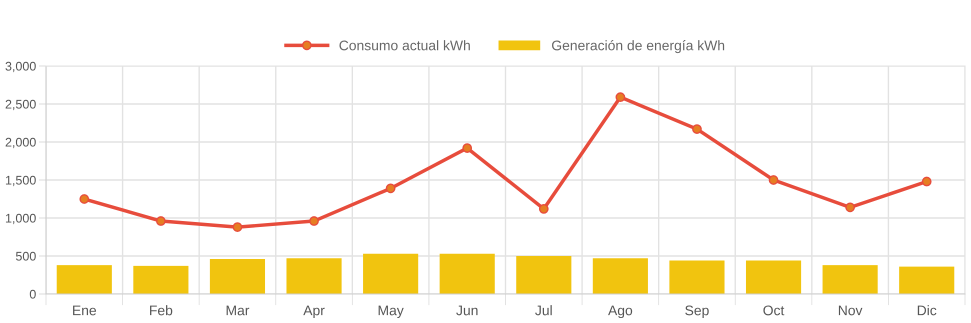  Describe the element at coordinates (21, 105) in the screenshot. I see `y-tick-label: 2,500` at that location.